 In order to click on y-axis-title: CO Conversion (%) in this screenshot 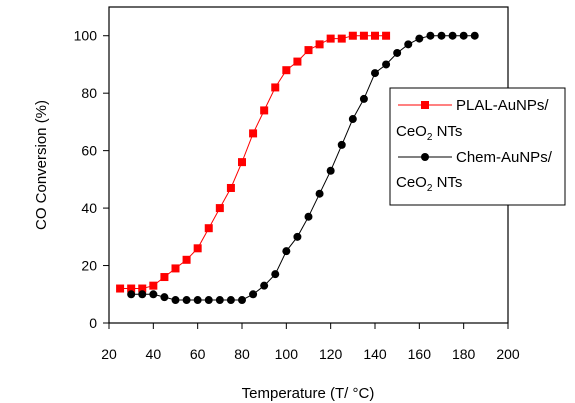, I will do `click(41, 165)`.